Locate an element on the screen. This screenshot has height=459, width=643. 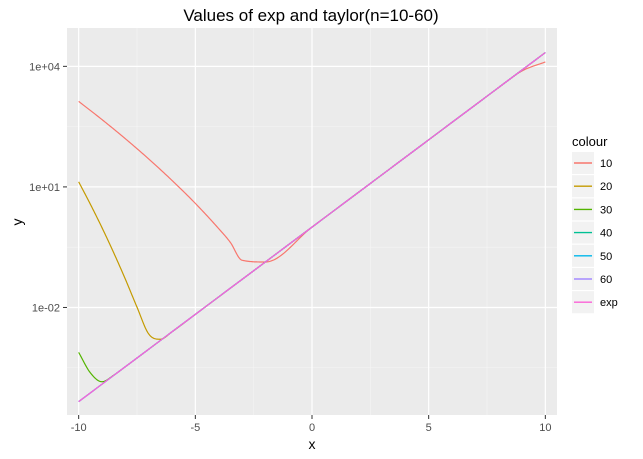
legend: colour 10 20 30 40 50 60 exp is located at coordinates (595, 224).